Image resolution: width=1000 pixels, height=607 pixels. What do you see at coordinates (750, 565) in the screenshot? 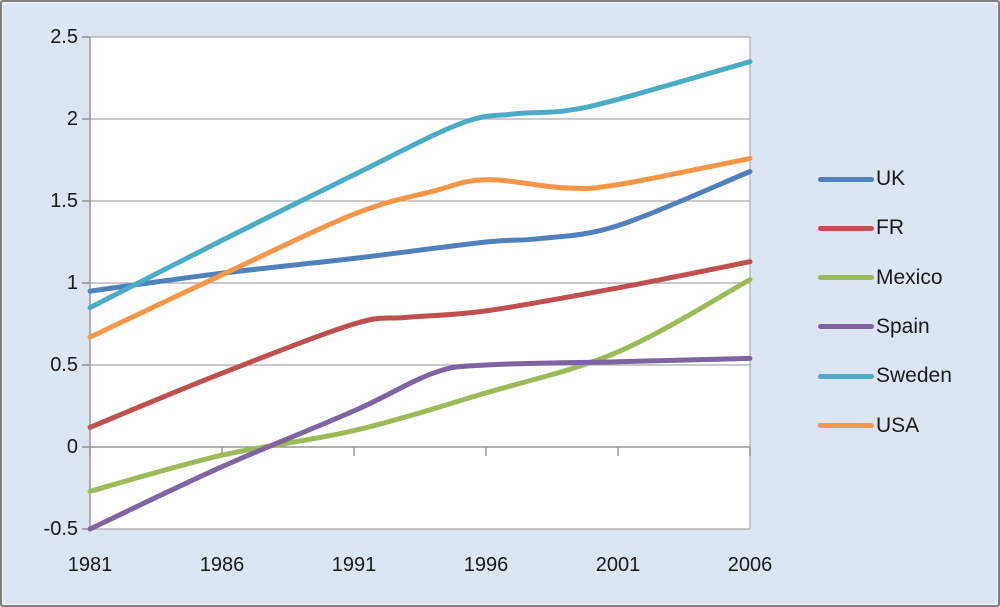
I see `x-tick-label: 2006` at bounding box center [750, 565].